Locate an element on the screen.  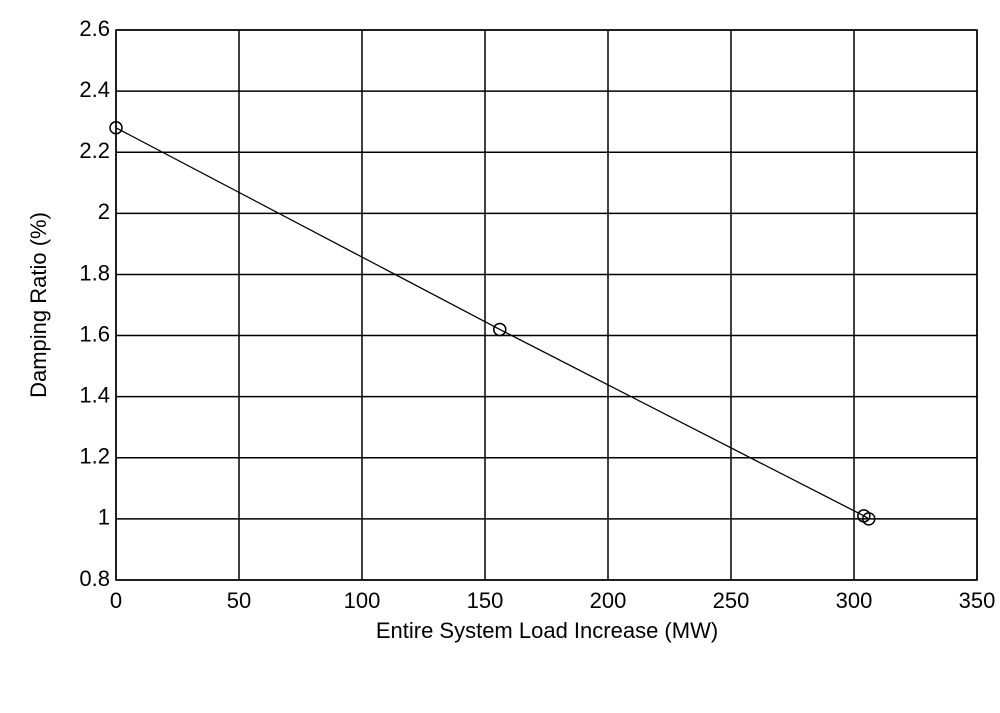
y-tick-label: 2.6 is located at coordinates (94, 28).